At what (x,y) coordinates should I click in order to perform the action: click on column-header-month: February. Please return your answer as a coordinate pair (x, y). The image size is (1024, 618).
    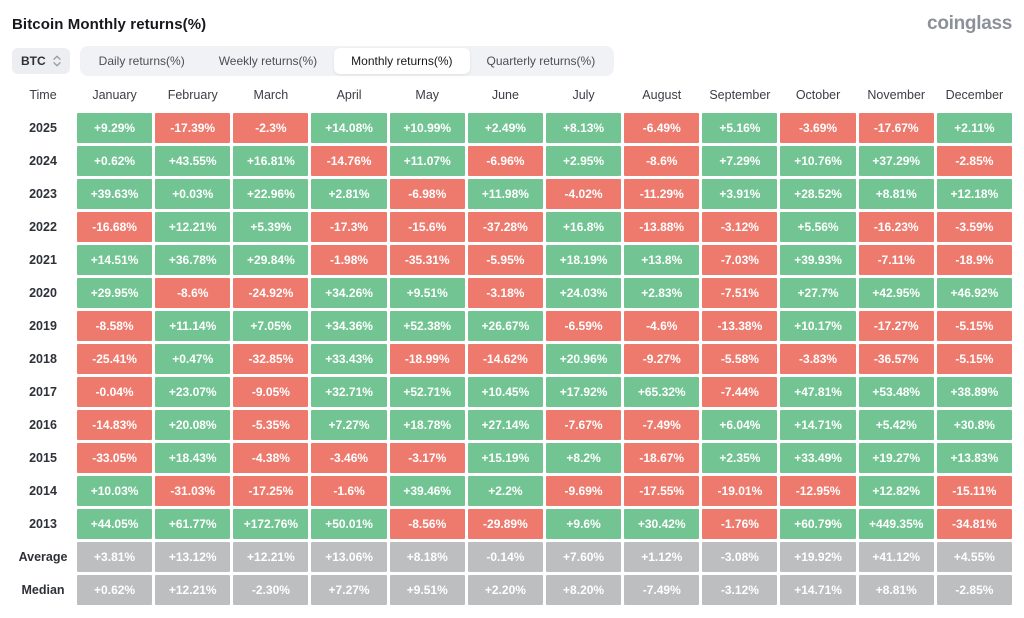
    Looking at the image, I should click on (192, 95).